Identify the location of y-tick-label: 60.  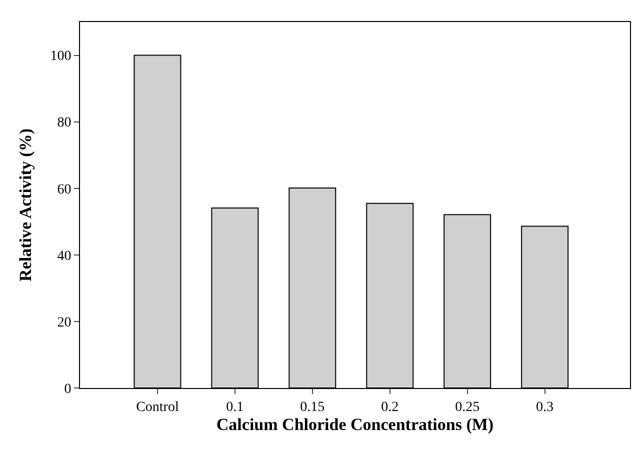
(64, 190).